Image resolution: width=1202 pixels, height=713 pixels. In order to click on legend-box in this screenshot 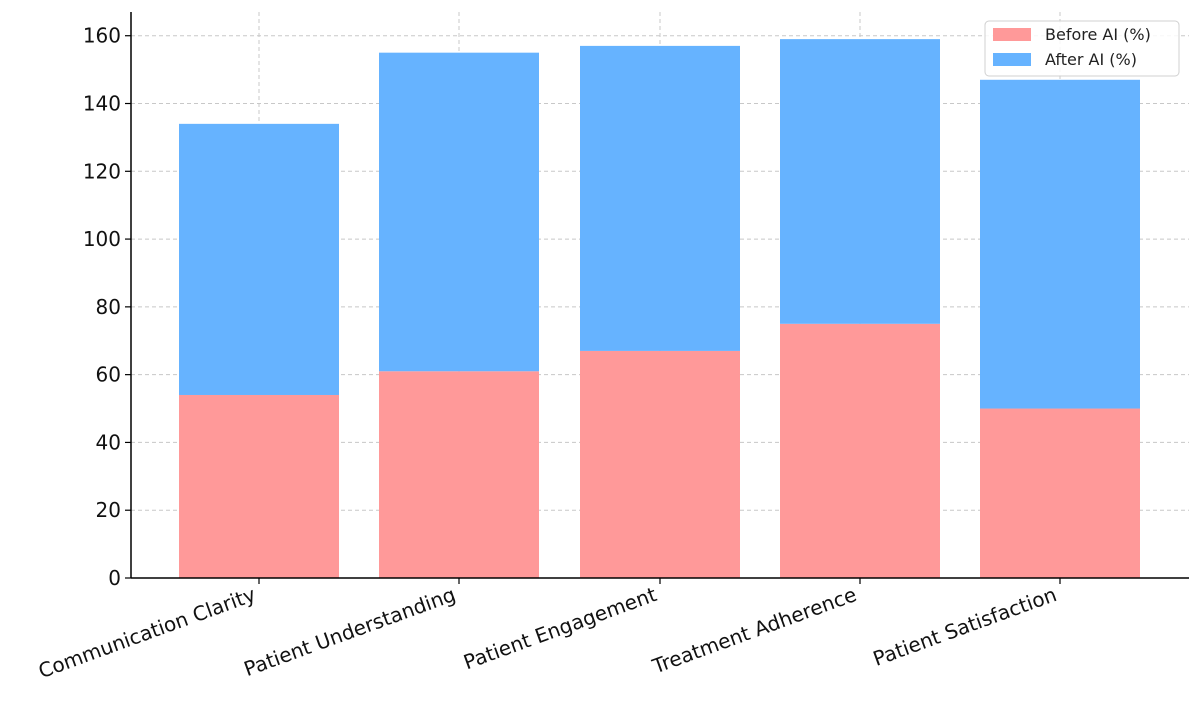, I will do `click(1082, 48)`.